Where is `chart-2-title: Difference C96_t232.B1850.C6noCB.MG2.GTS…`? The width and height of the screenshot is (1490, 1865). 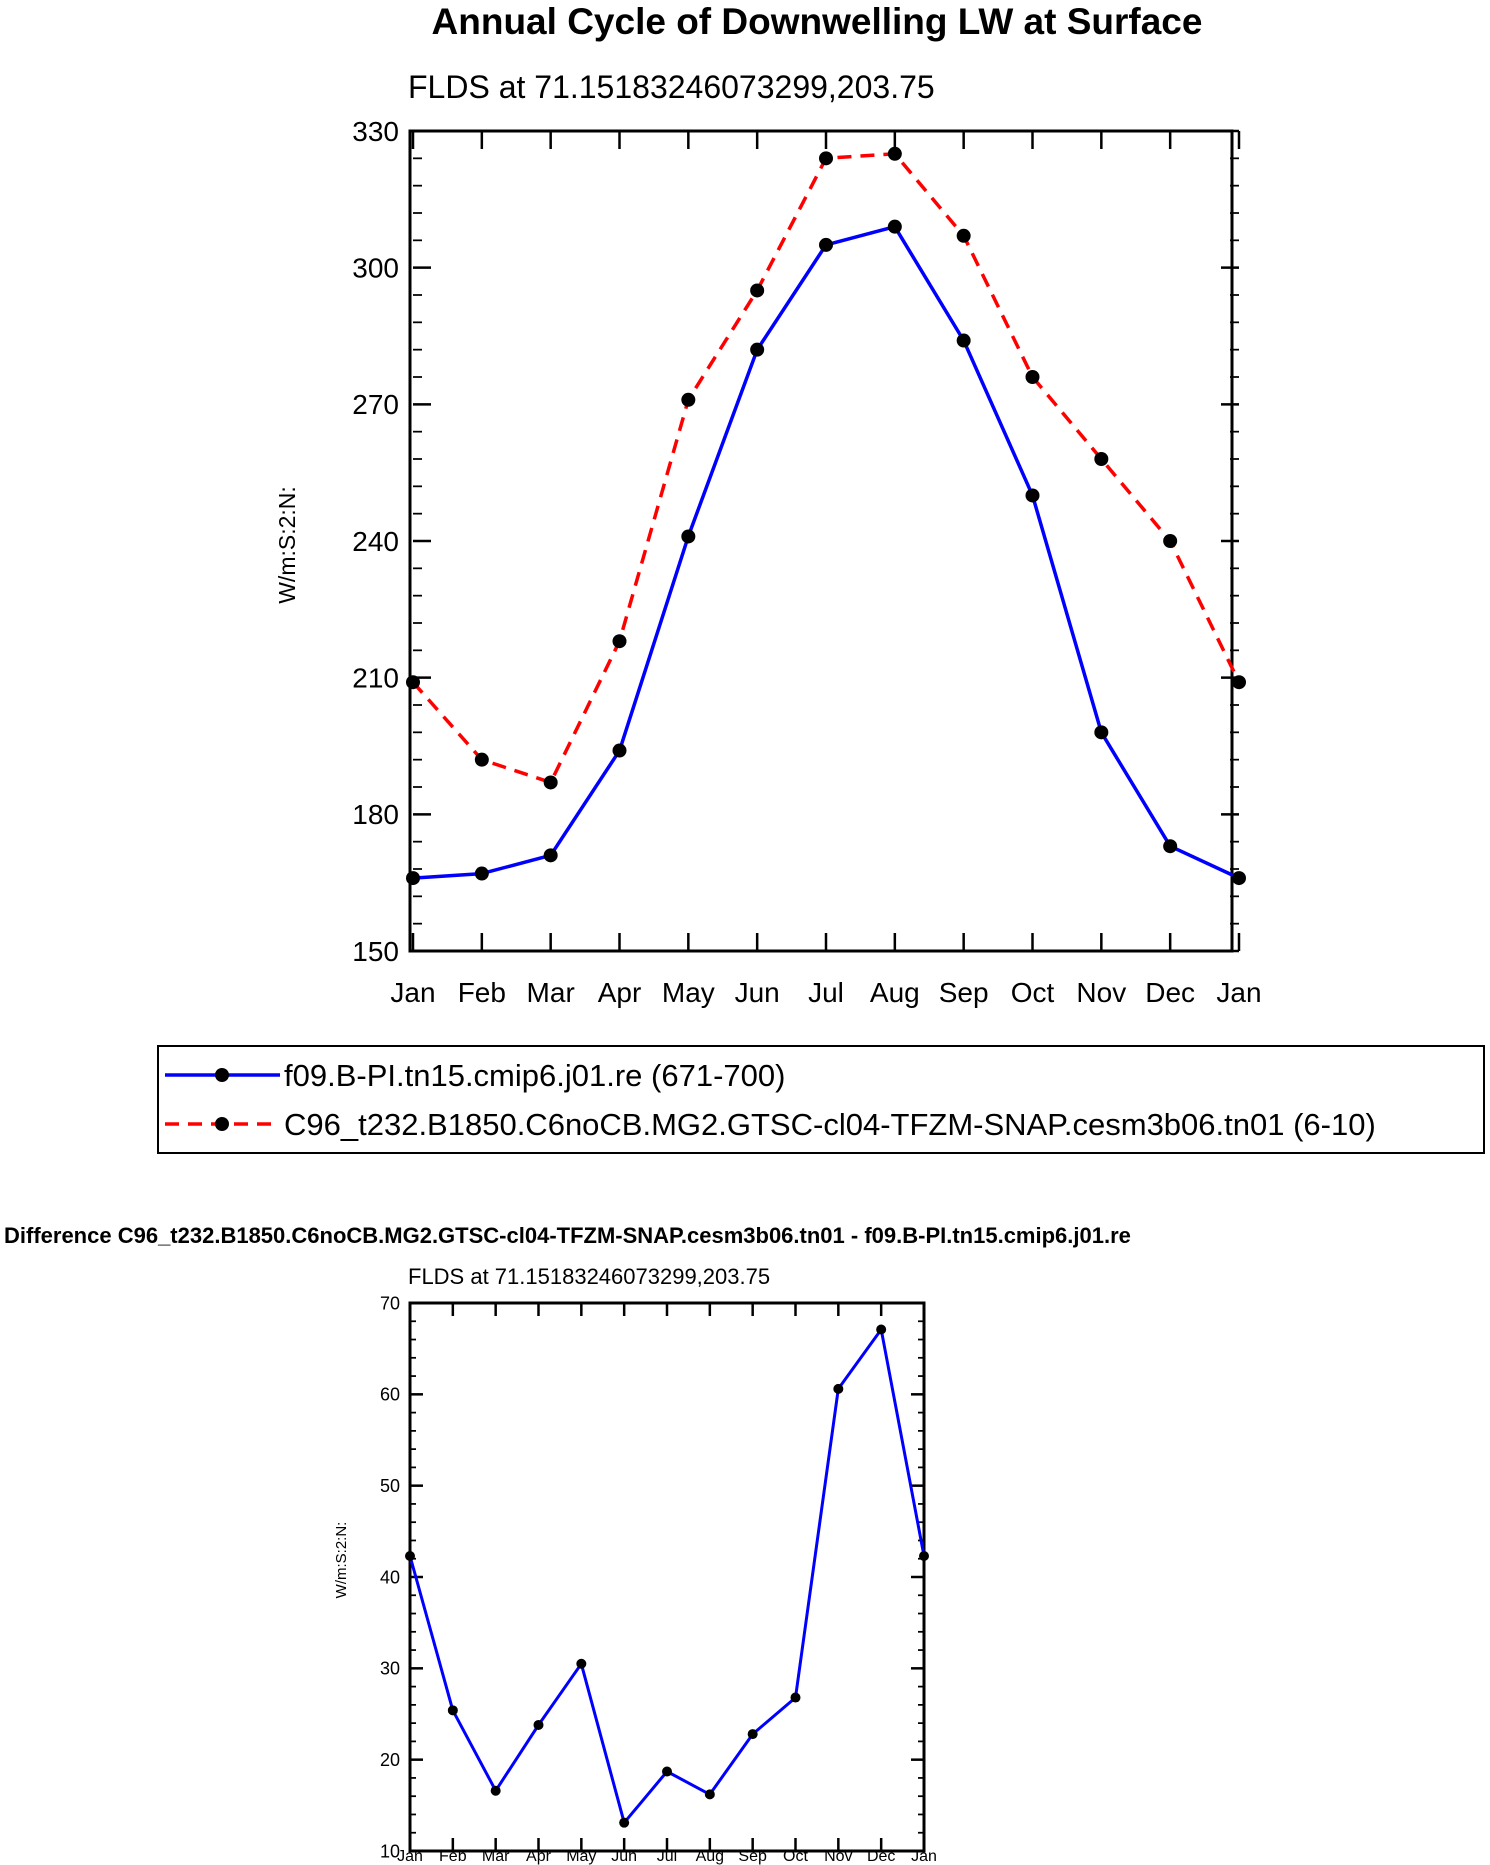
chart-2-title: Difference C96_t232.B1850.C6noCB.MG2.GTS… is located at coordinates (567, 1235).